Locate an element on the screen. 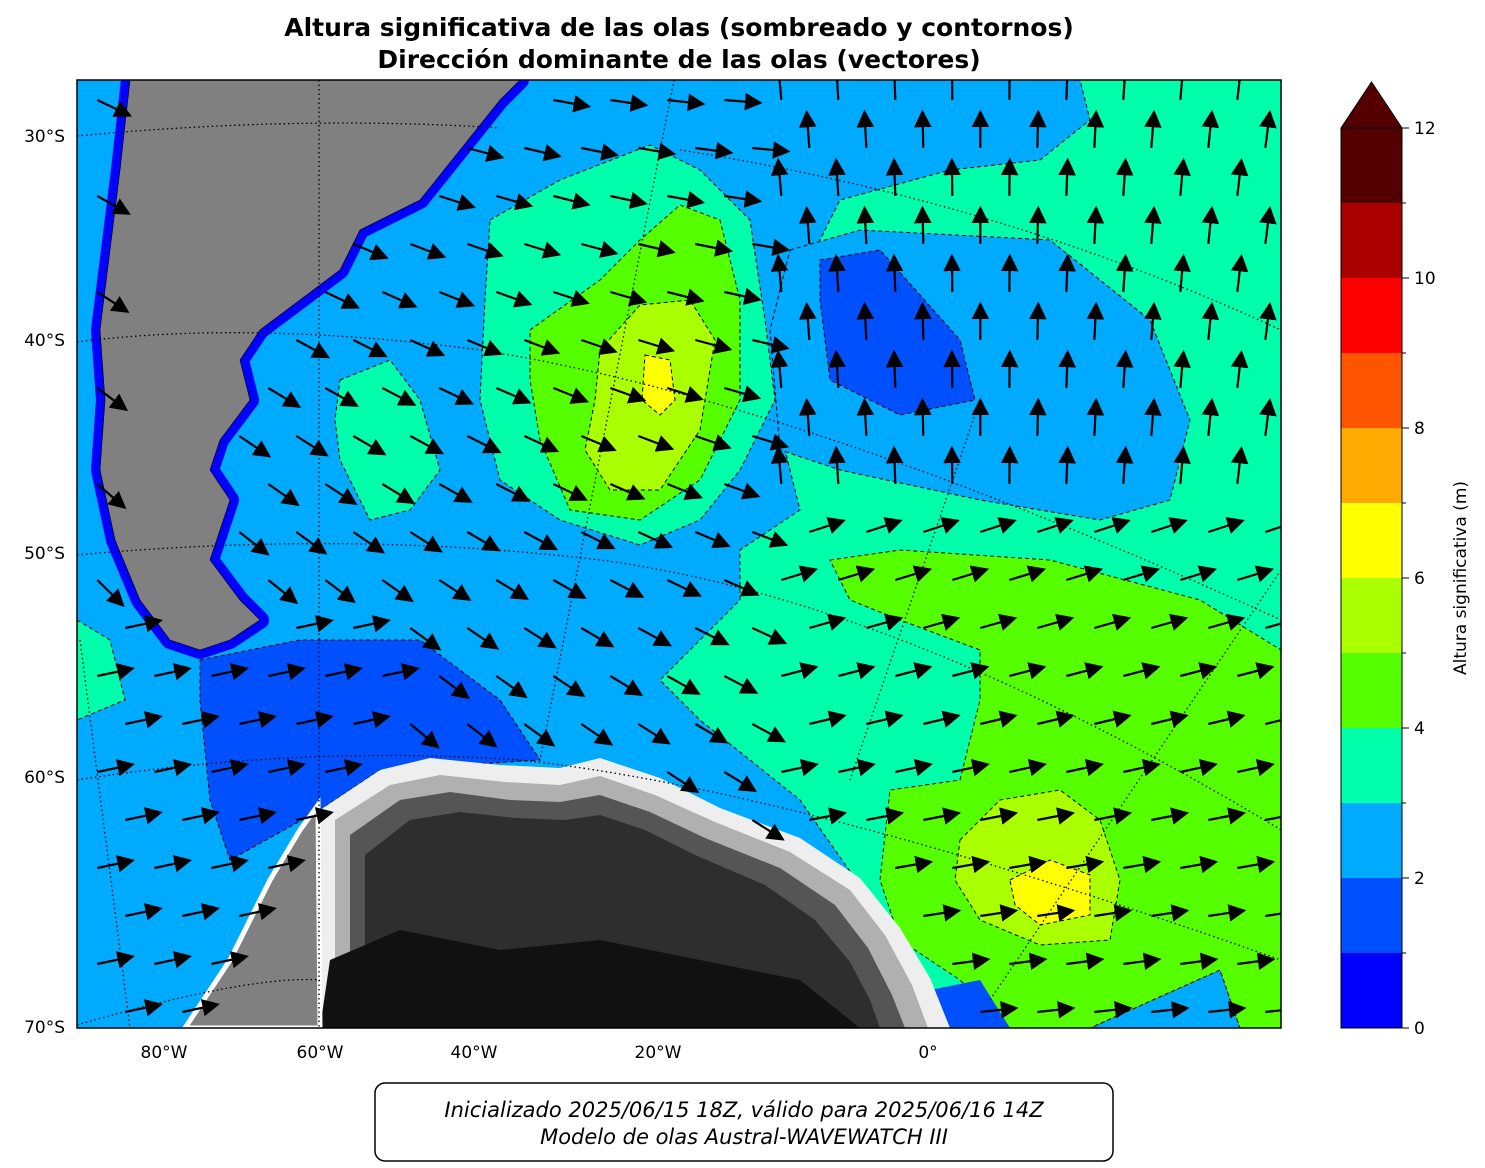 The height and width of the screenshot is (1168, 1485). tick-label: 10 is located at coordinates (1425, 279).